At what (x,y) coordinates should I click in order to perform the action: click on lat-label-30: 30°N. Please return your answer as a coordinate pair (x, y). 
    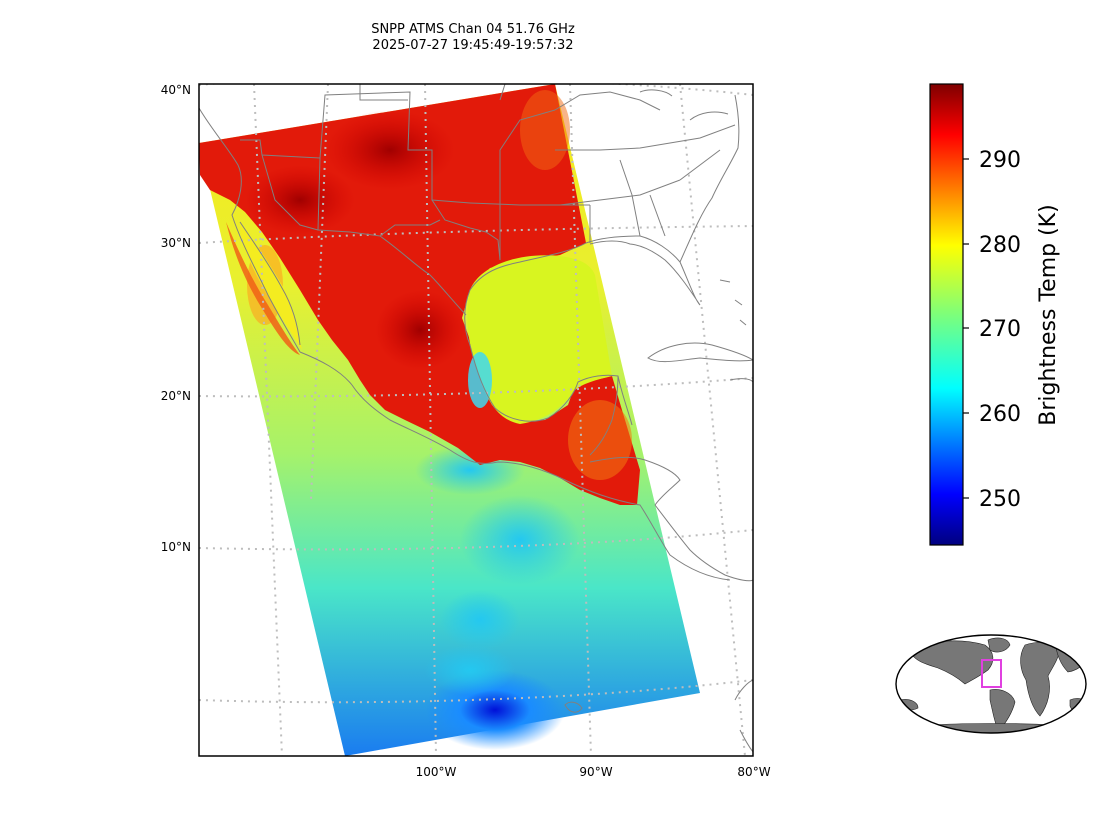
    Looking at the image, I should click on (176, 243).